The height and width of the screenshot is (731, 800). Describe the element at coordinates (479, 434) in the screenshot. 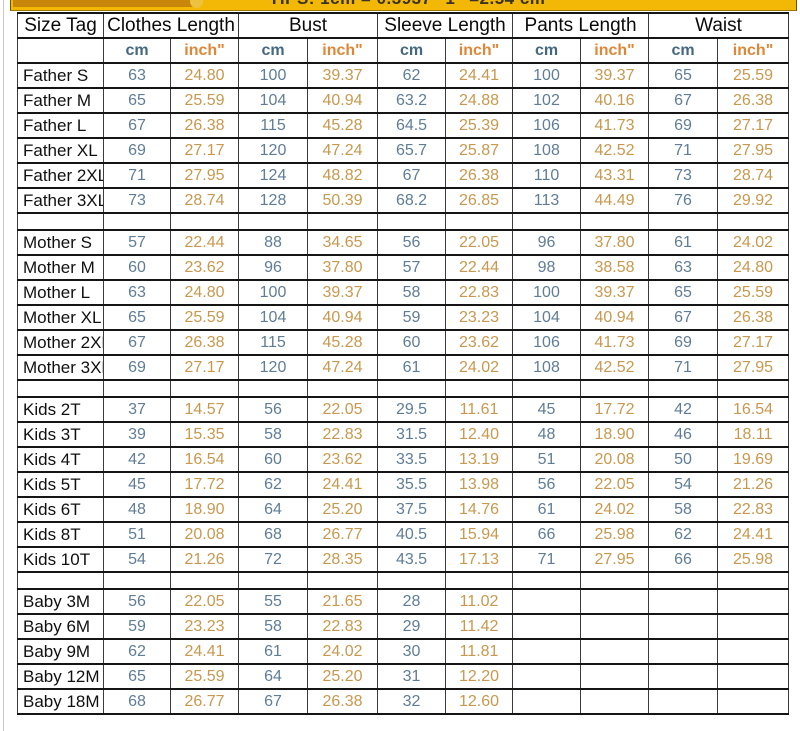

I see `inch-value-cell: 12.40` at that location.